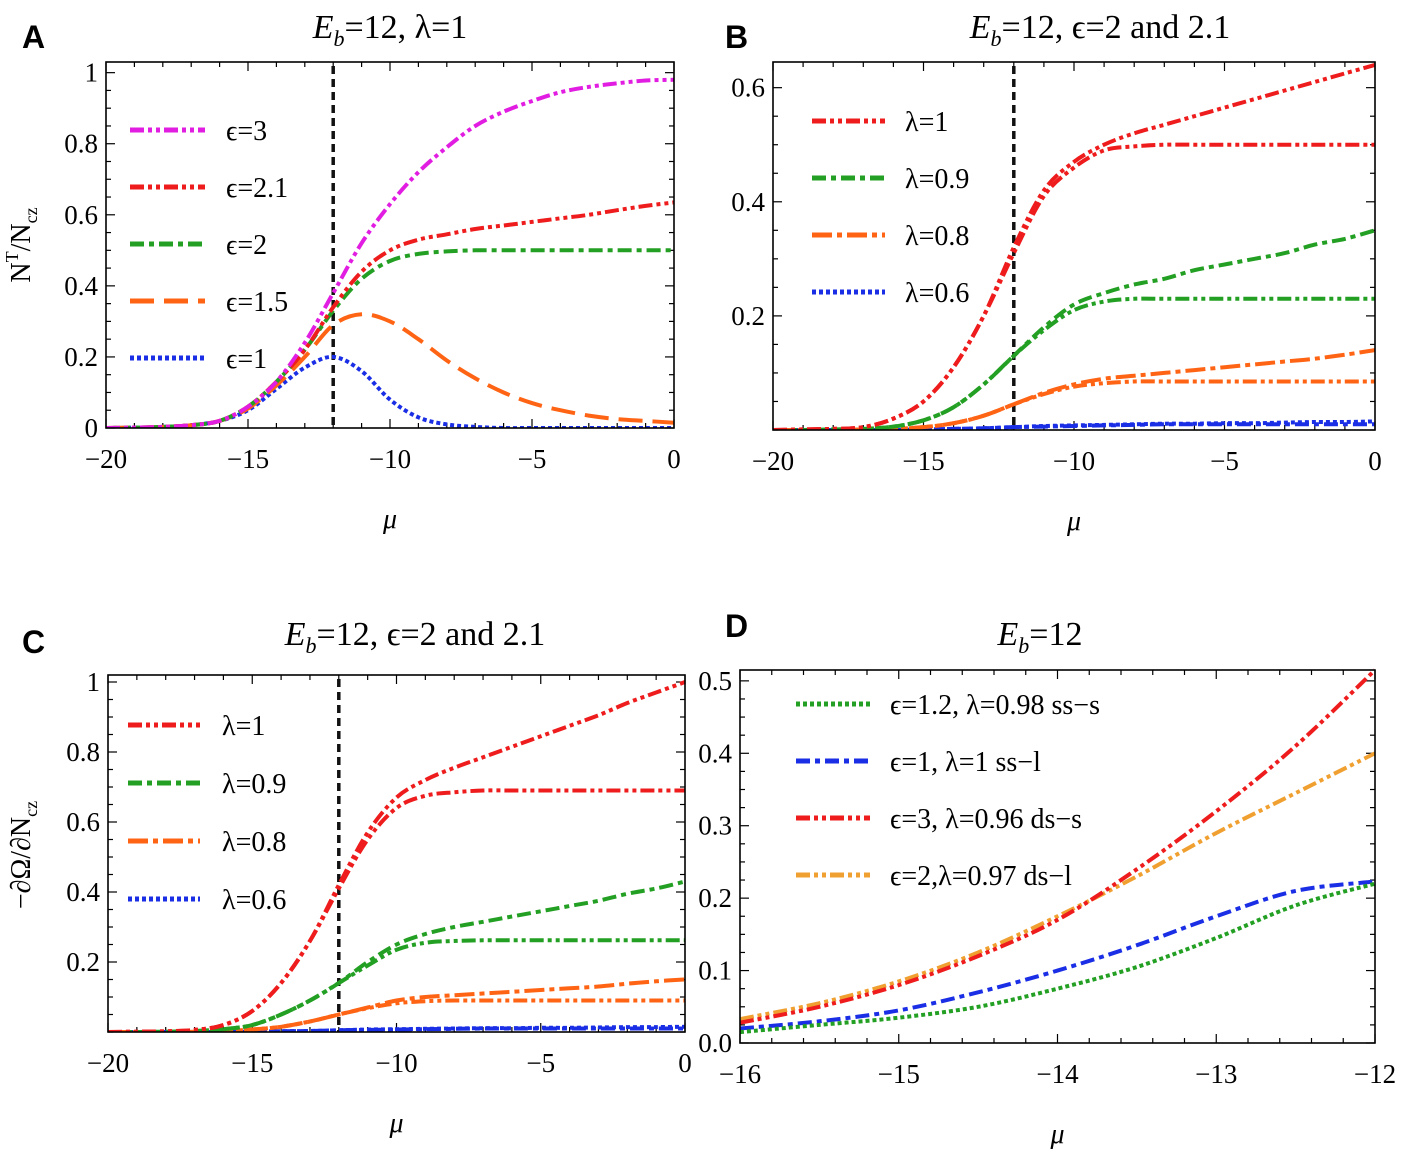  What do you see at coordinates (254, 784) in the screenshot?
I see `legend-label: λ=0.9` at bounding box center [254, 784].